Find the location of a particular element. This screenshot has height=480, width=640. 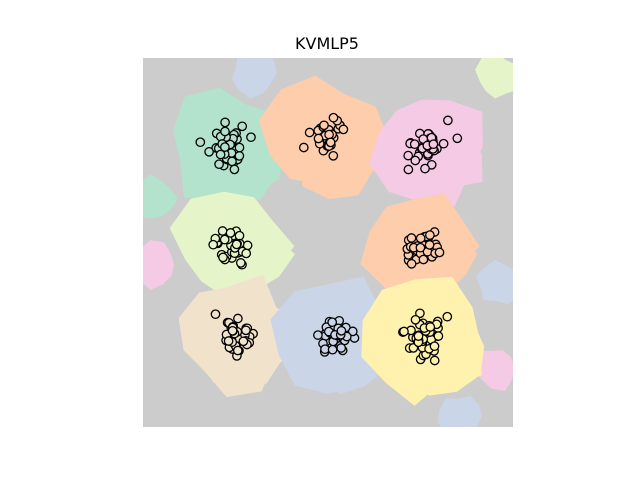

chart-title: KVMLP5 is located at coordinates (327, 43).